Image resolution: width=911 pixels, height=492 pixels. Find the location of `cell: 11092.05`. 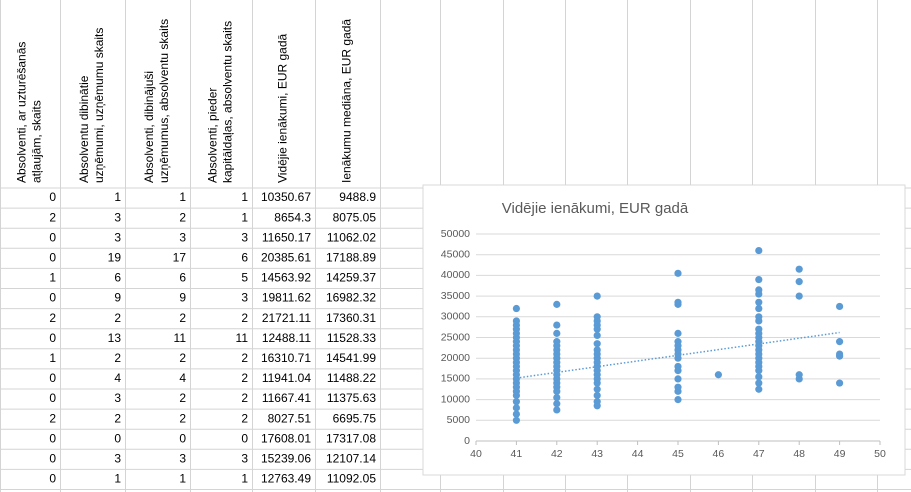

cell: 11092.05 is located at coordinates (351, 479).